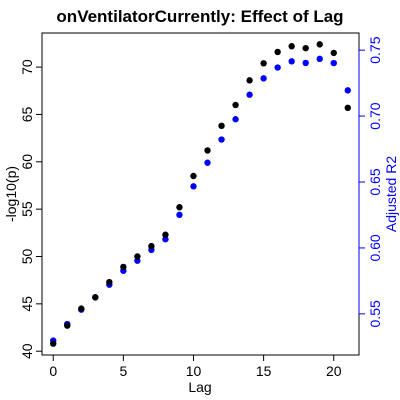 Image resolution: width=400 pixels, height=400 pixels. What do you see at coordinates (27, 351) in the screenshot?
I see `y-tick-label-left: 40` at bounding box center [27, 351].